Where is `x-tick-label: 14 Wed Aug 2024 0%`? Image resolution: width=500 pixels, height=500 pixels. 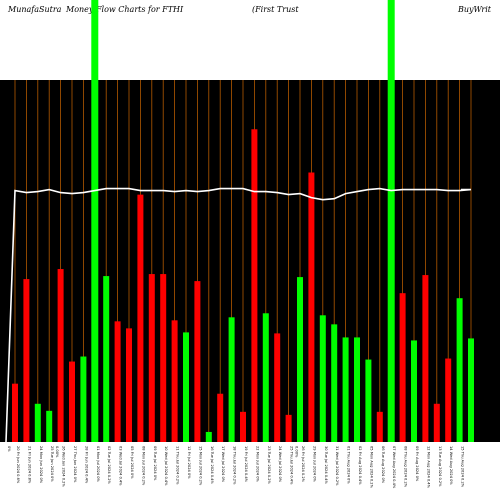
x-tick-label: 14 Wed Aug 2024 0% is located at coordinates (451, 465).